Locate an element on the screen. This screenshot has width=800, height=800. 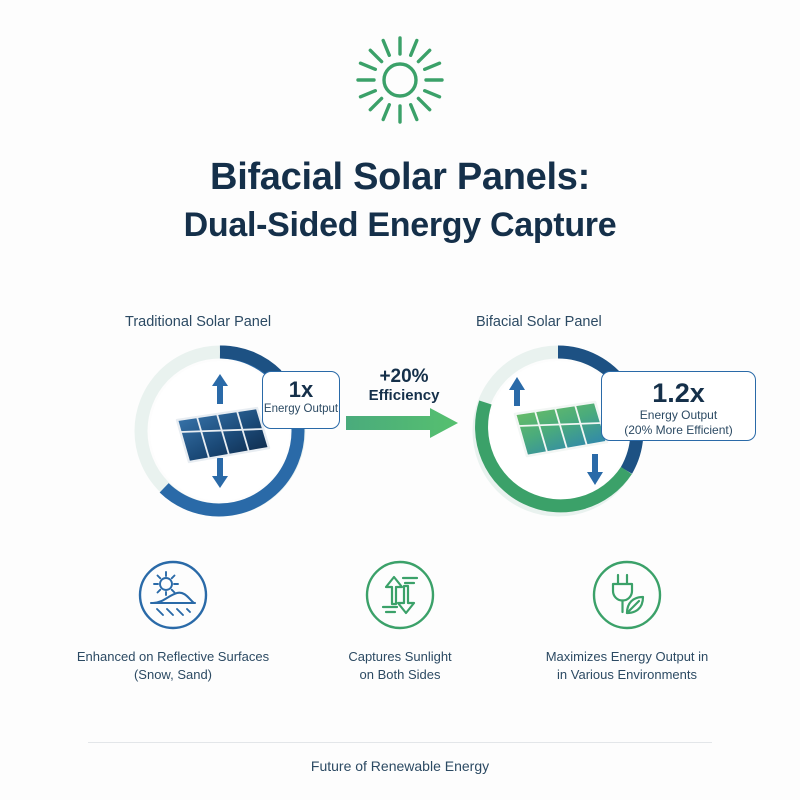
footer-text: Future of Renewable Energy is located at coordinates (400, 766).